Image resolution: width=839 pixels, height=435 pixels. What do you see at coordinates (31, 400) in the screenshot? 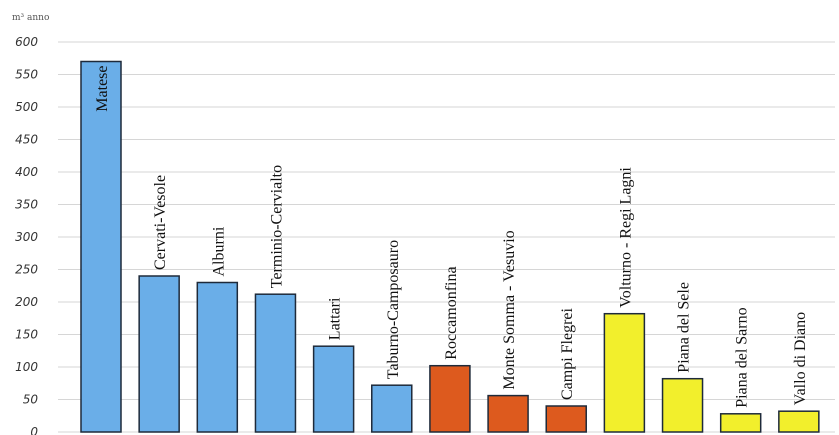
I see `y-tick-label: 50` at bounding box center [31, 400].